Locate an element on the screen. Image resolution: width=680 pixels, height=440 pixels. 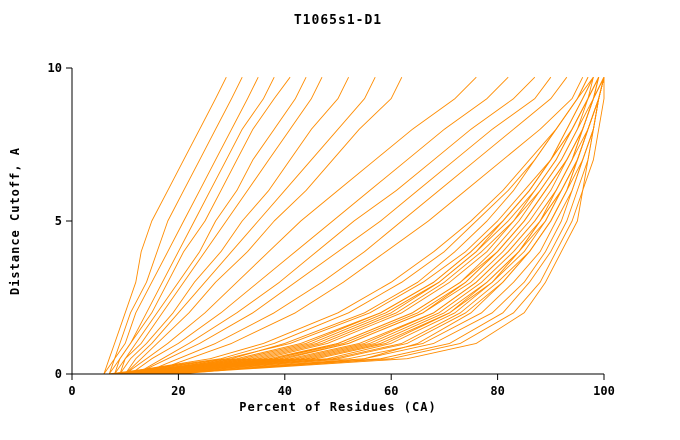
y-axis-label: Distance Cutoff, A is located at coordinates (15, 221).